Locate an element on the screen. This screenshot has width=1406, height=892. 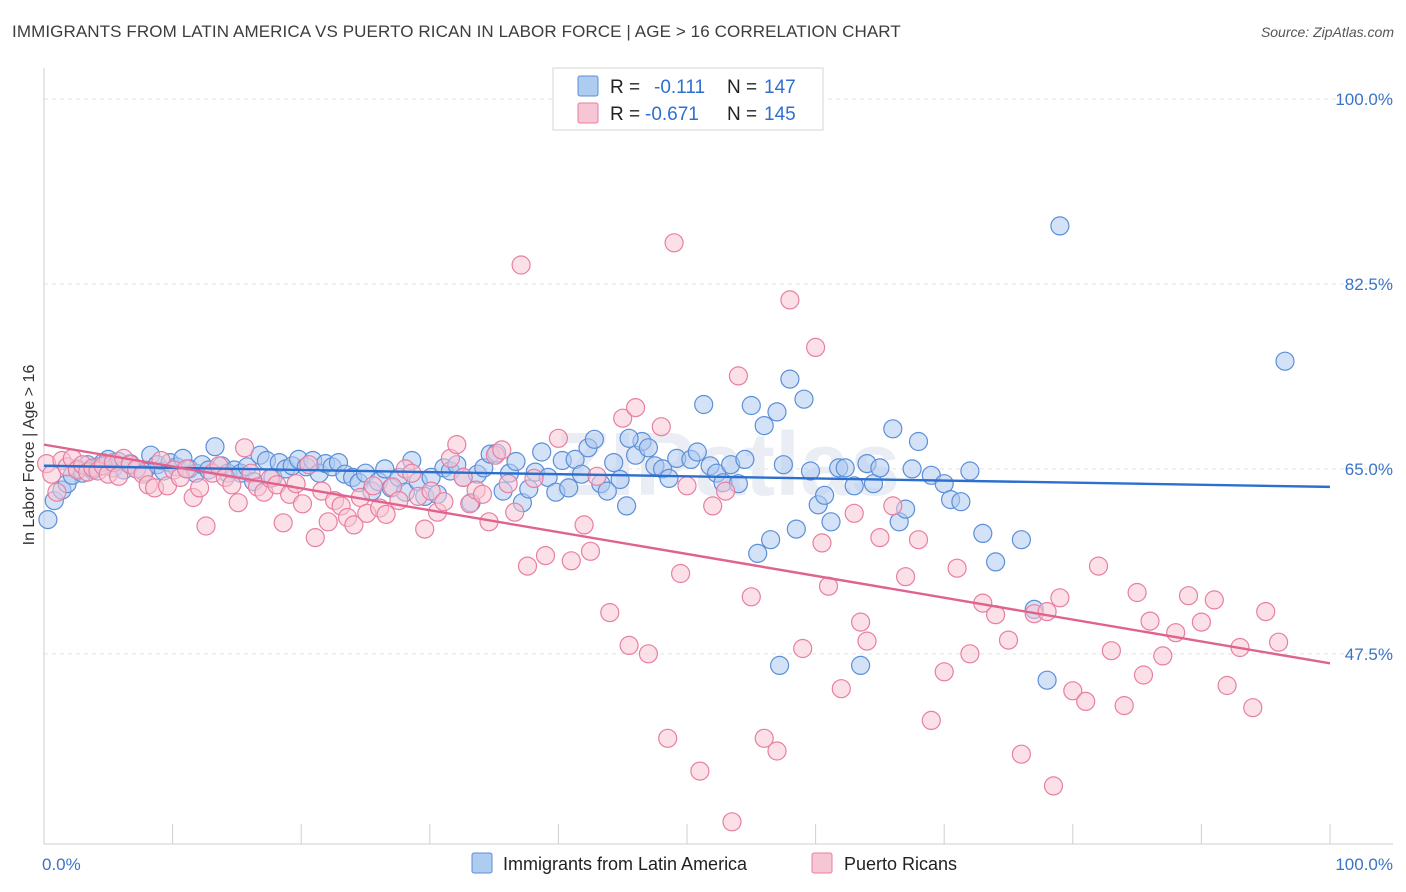
y-tick-labels: 100.0% 82.5% 65.0% 47.5% is located at coordinates (1364, 377).